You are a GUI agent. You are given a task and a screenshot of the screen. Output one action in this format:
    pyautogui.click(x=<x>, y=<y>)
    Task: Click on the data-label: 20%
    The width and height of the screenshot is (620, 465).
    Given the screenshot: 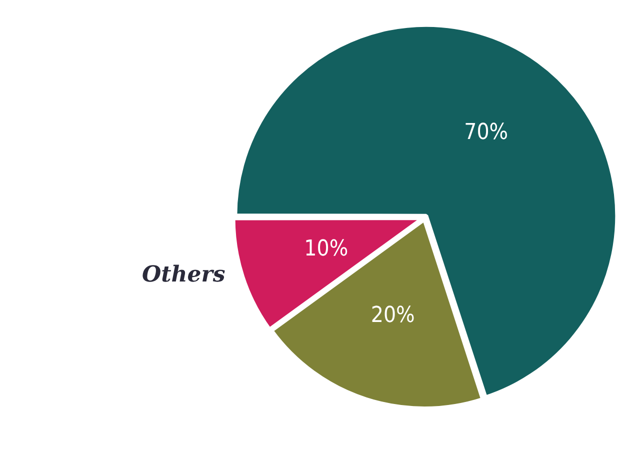 What is the action you would take?
    pyautogui.click(x=392, y=315)
    